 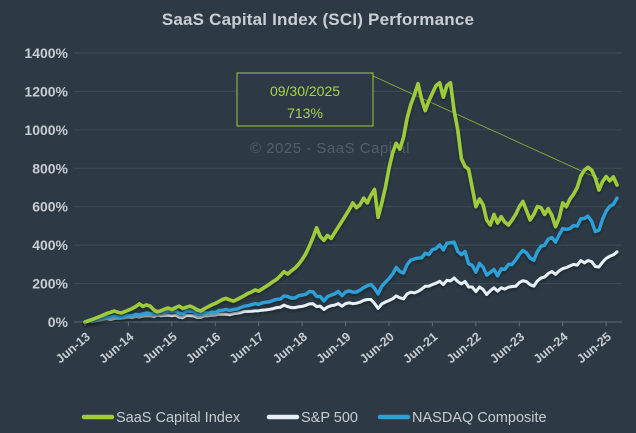 What do you see at coordinates (305, 99) in the screenshot?
I see `annotation-box` at bounding box center [305, 99].